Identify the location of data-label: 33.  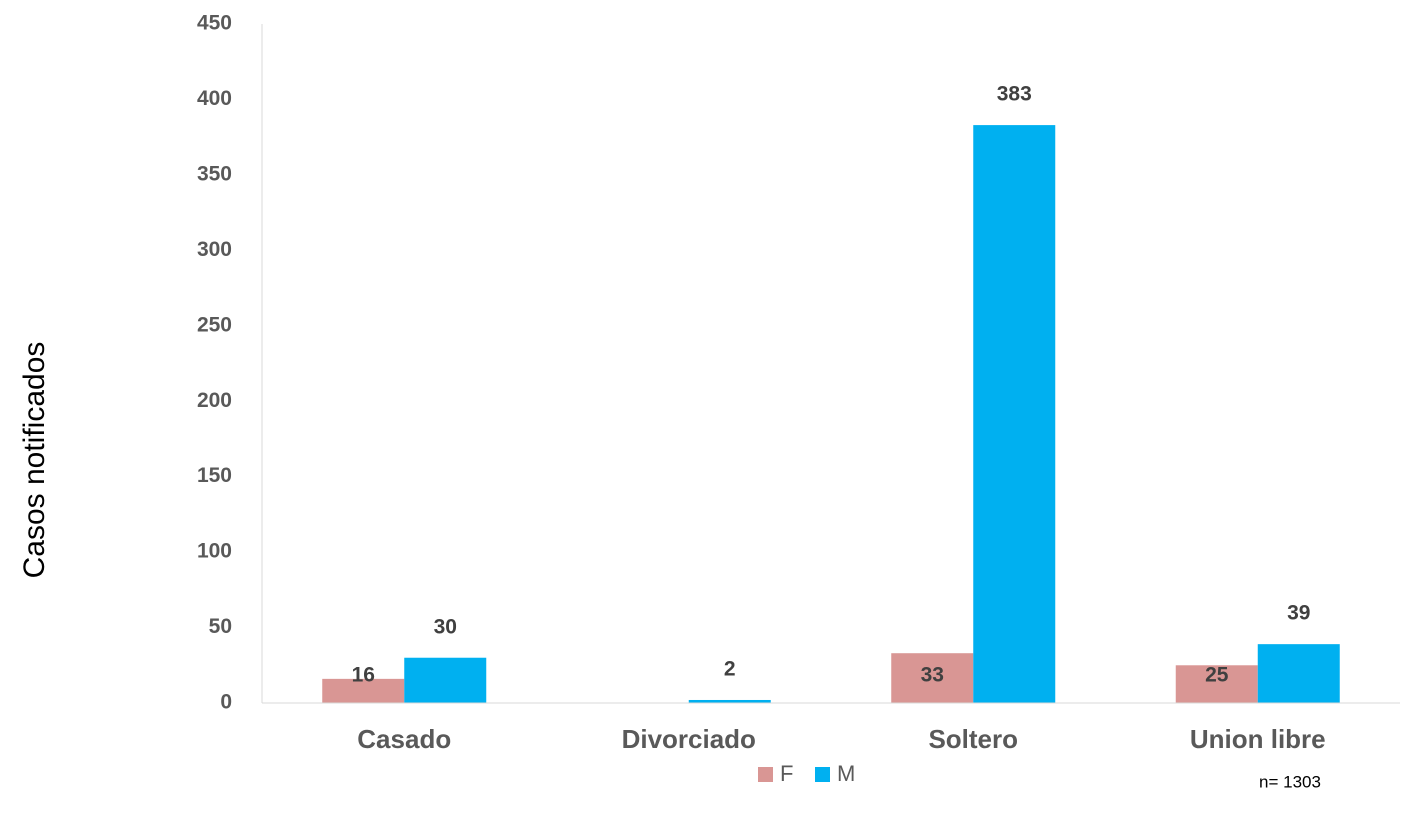
(932, 675).